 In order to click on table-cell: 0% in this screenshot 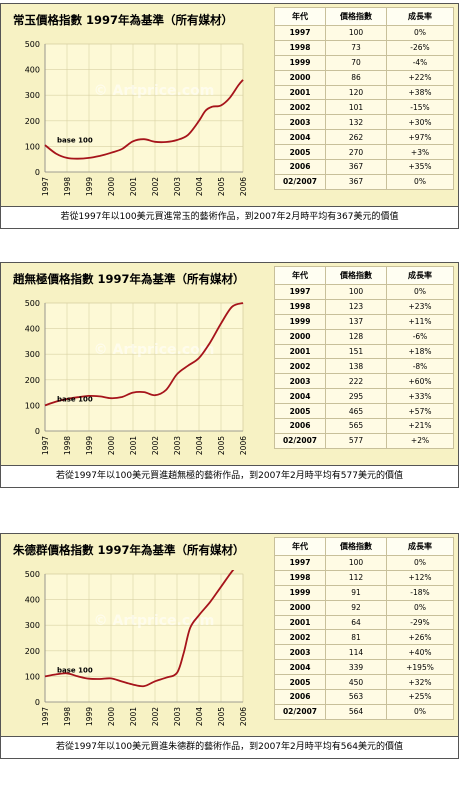, I will do `click(420, 292)`.